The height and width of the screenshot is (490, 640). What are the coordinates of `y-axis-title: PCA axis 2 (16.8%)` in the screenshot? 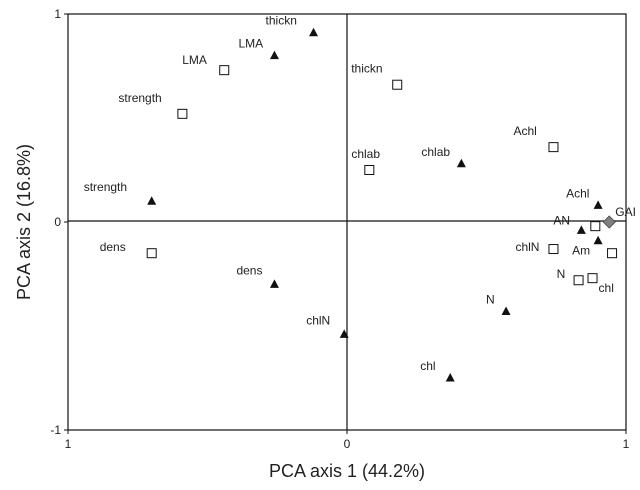 It's located at (24, 222).